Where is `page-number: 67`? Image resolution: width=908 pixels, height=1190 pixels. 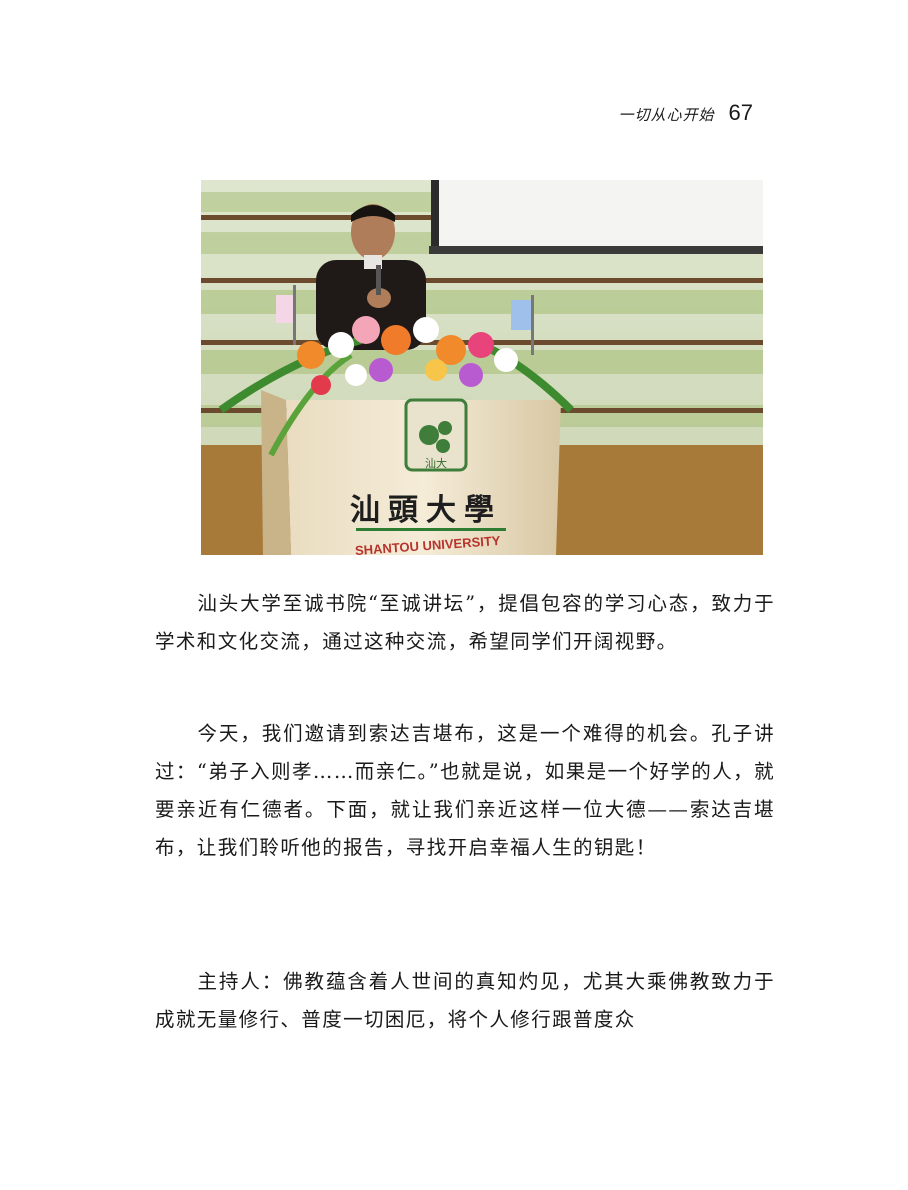 page-number: 67 is located at coordinates (740, 112).